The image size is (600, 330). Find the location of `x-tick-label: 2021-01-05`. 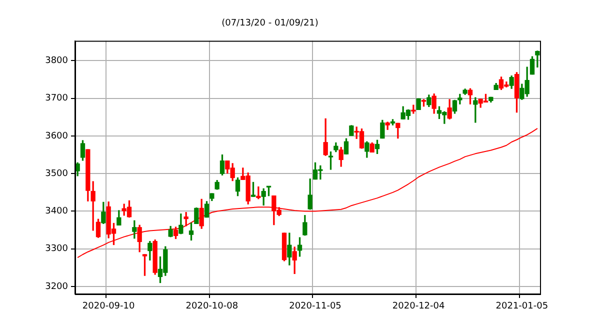

x-tick-label: 2021-01-05 is located at coordinates (522, 307).